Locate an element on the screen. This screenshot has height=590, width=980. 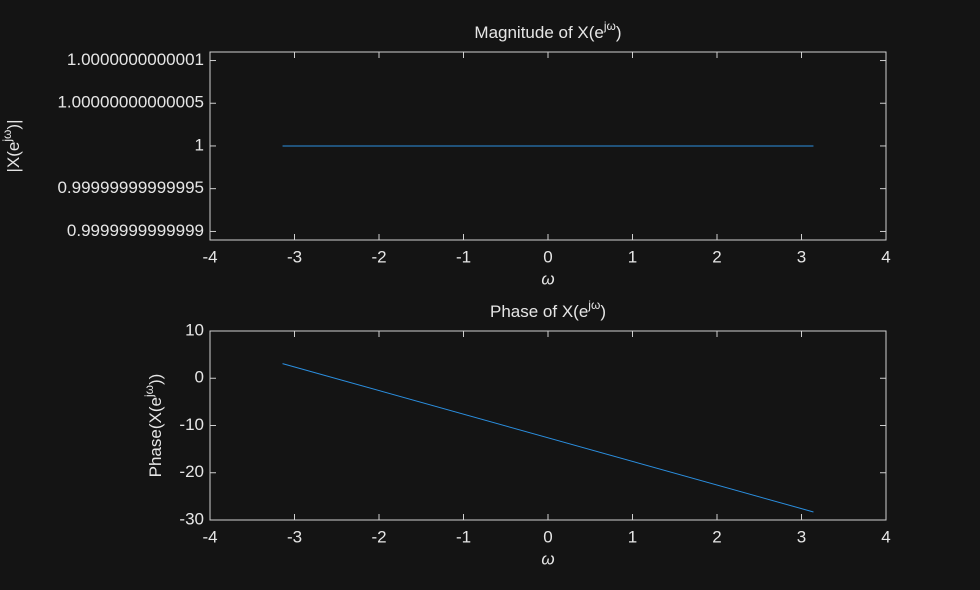
y-axis-label: |X(ejω)| is located at coordinates (11, 146).